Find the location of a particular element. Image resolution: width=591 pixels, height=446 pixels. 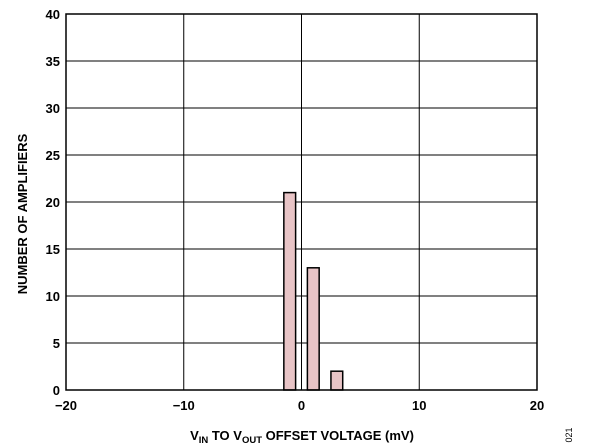

y-tick-label: 35 is located at coordinates (53, 61).